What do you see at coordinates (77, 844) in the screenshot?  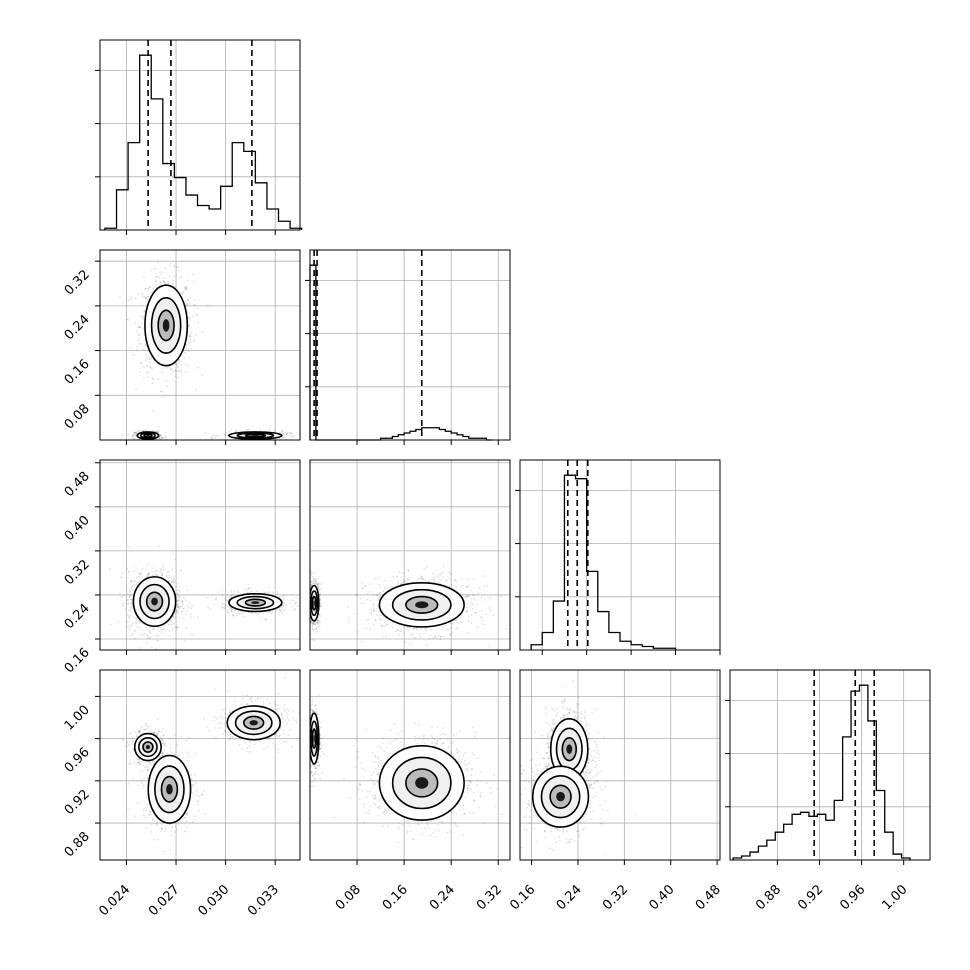 I see `y-tick-label: 0.88` at bounding box center [77, 844].